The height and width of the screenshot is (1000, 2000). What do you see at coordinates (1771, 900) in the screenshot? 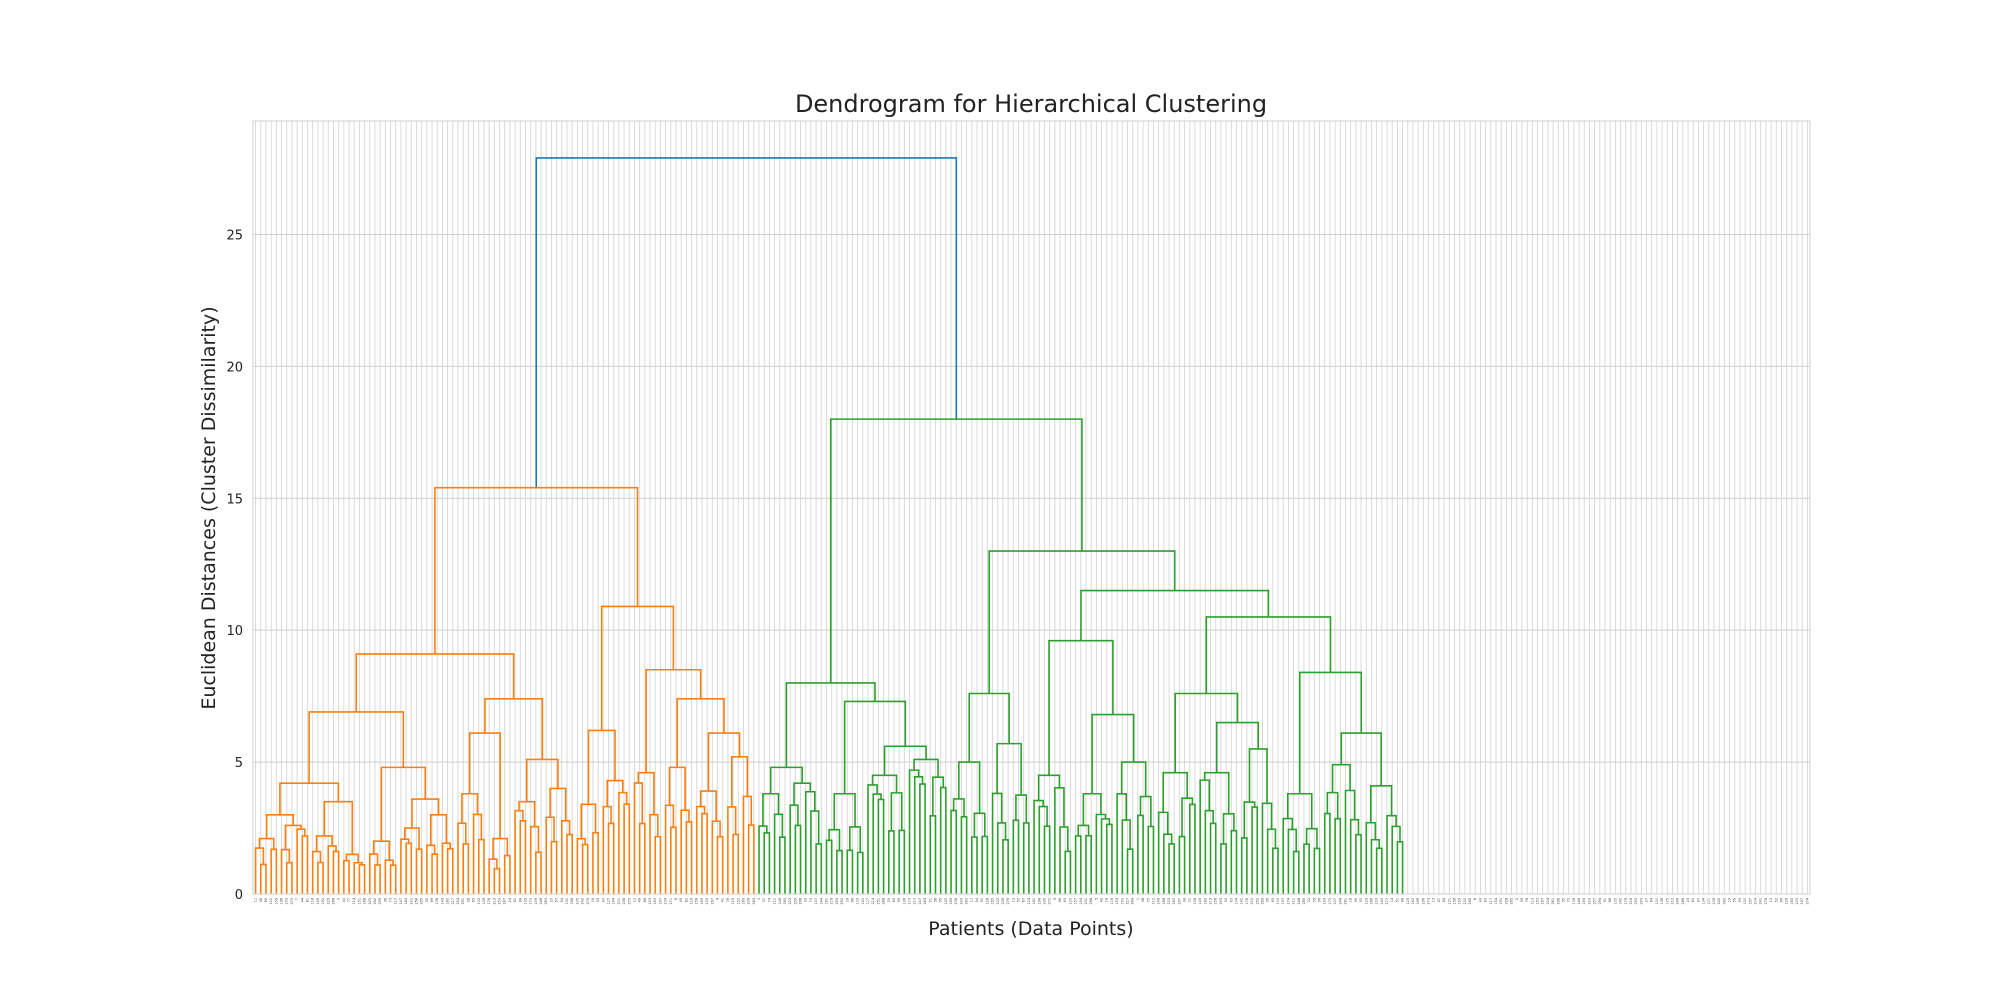
I see `leaf-label: 15` at bounding box center [1771, 900].